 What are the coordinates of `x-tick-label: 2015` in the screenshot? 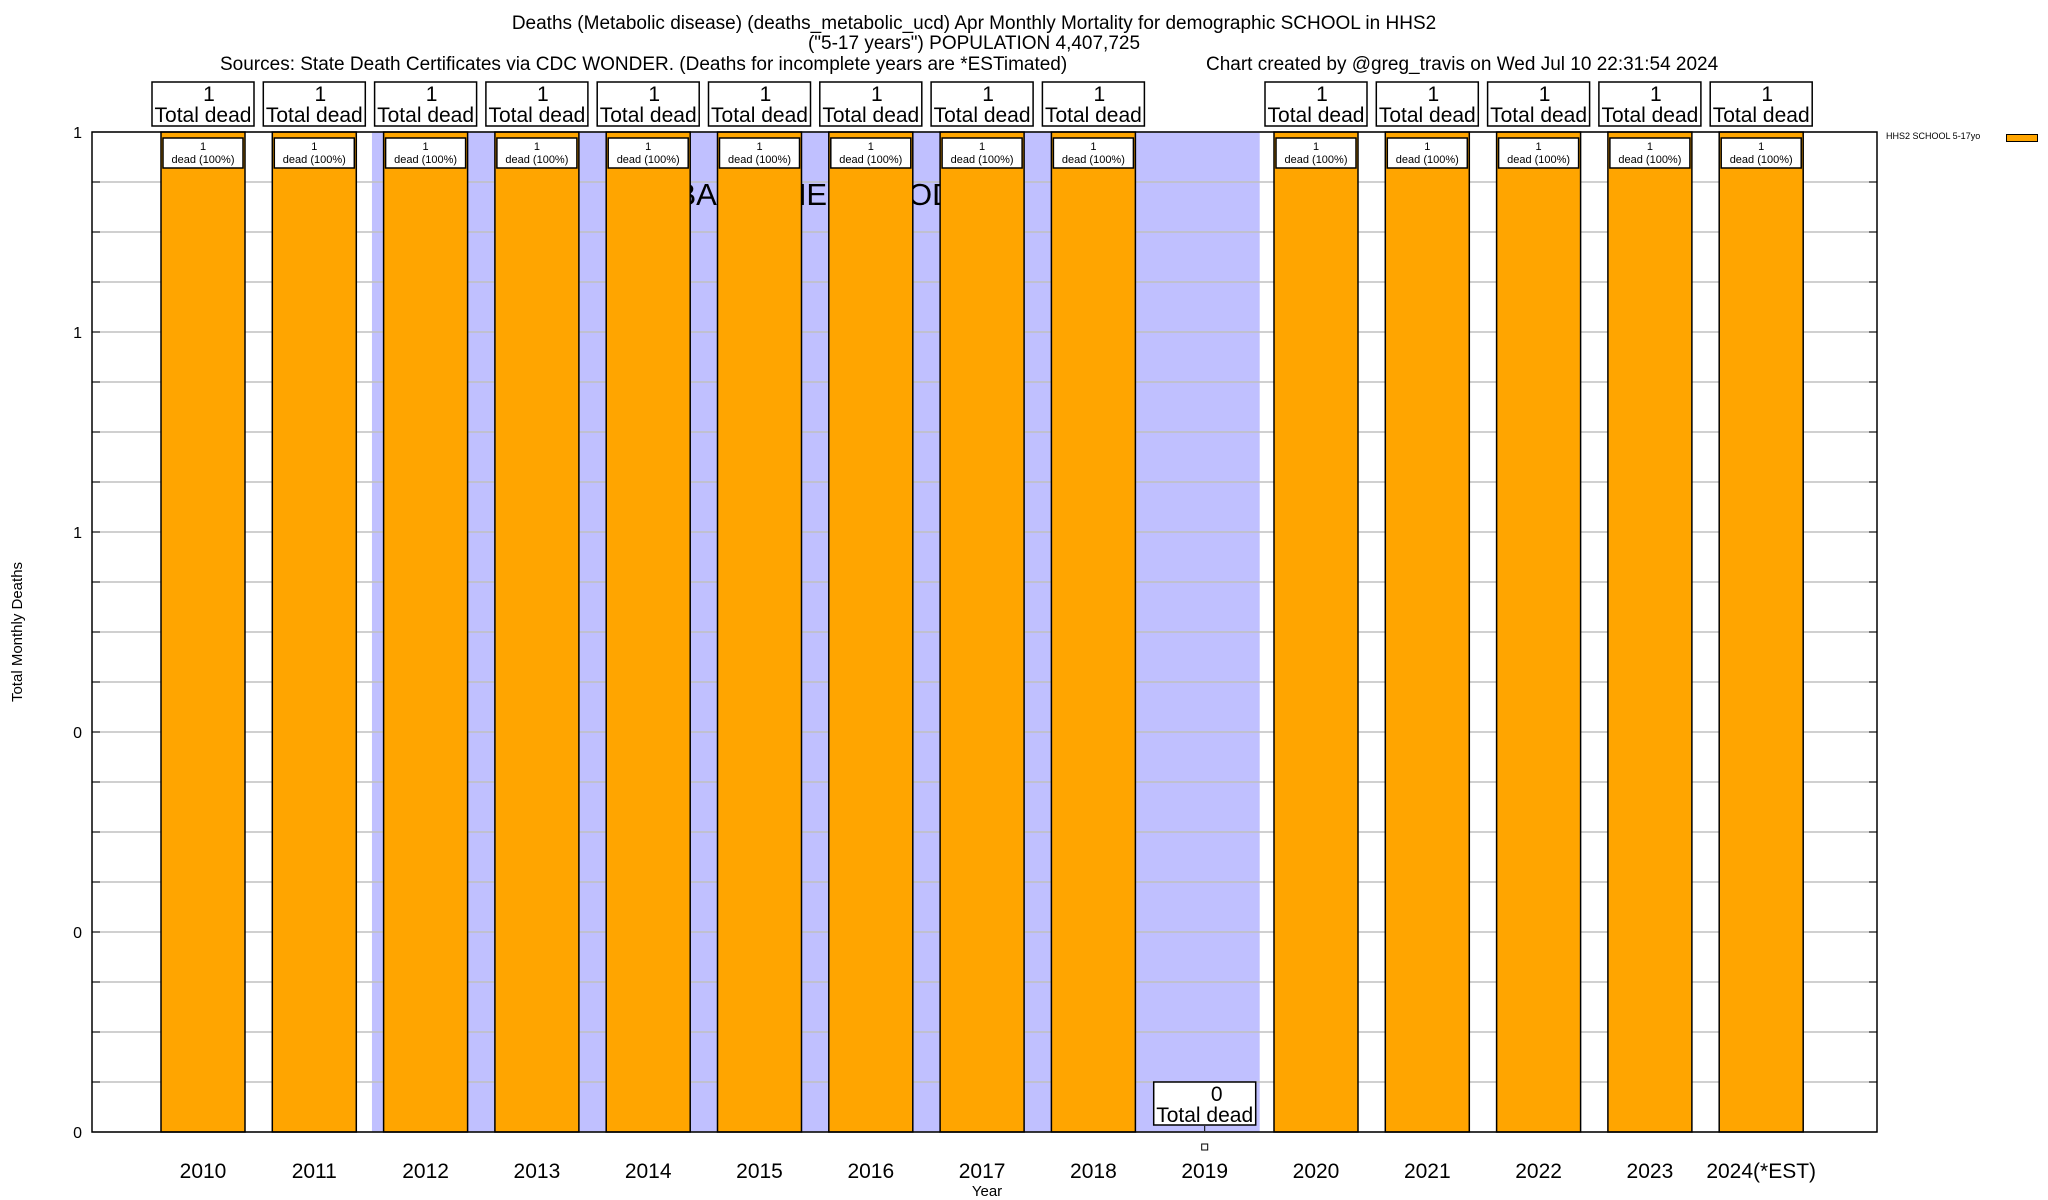 It's located at (759, 1171).